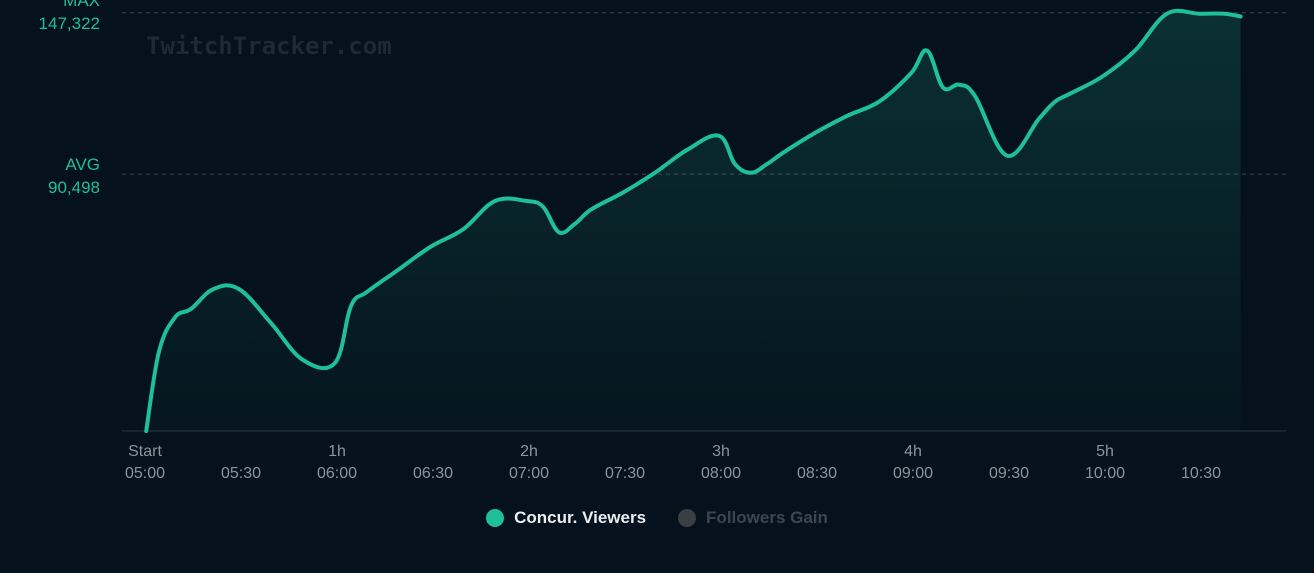 The image size is (1314, 573). I want to click on x-tick-label-duration: 1h, so click(337, 451).